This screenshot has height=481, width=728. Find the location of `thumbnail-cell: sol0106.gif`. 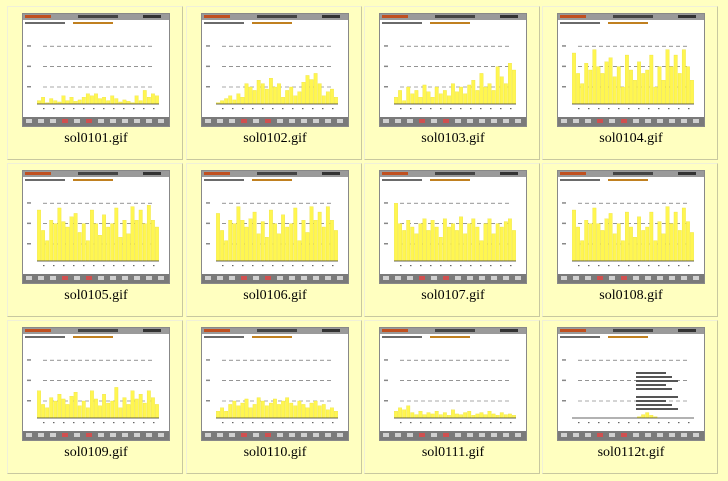

thumbnail-cell: sol0106.gif is located at coordinates (274, 240).